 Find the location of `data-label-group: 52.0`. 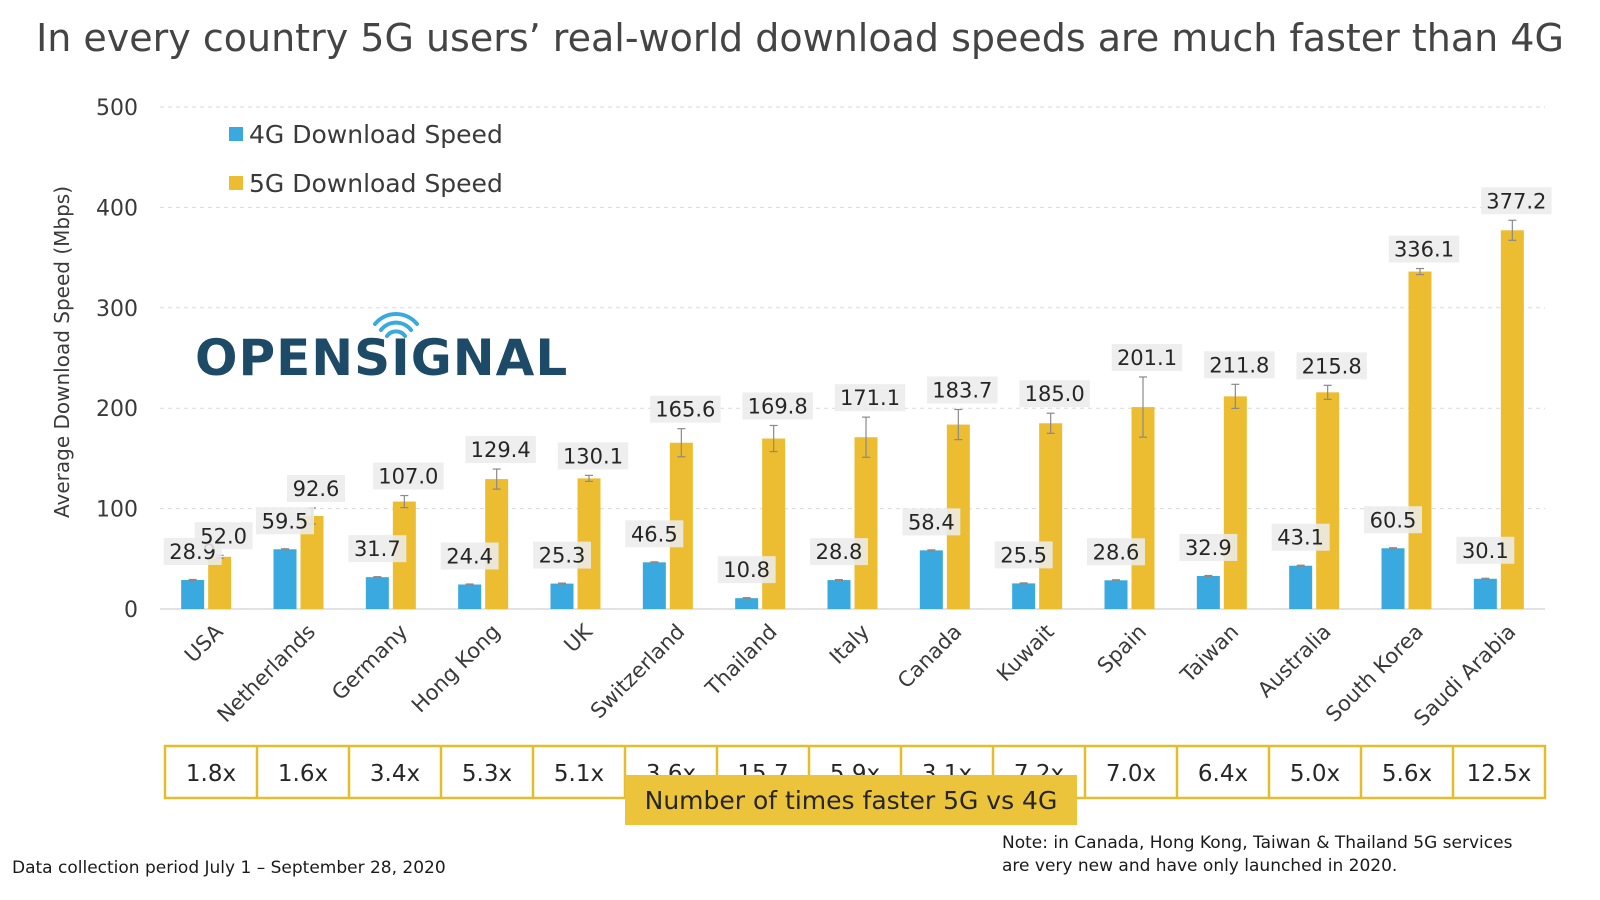

data-label-group: 52.0 is located at coordinates (223, 536).